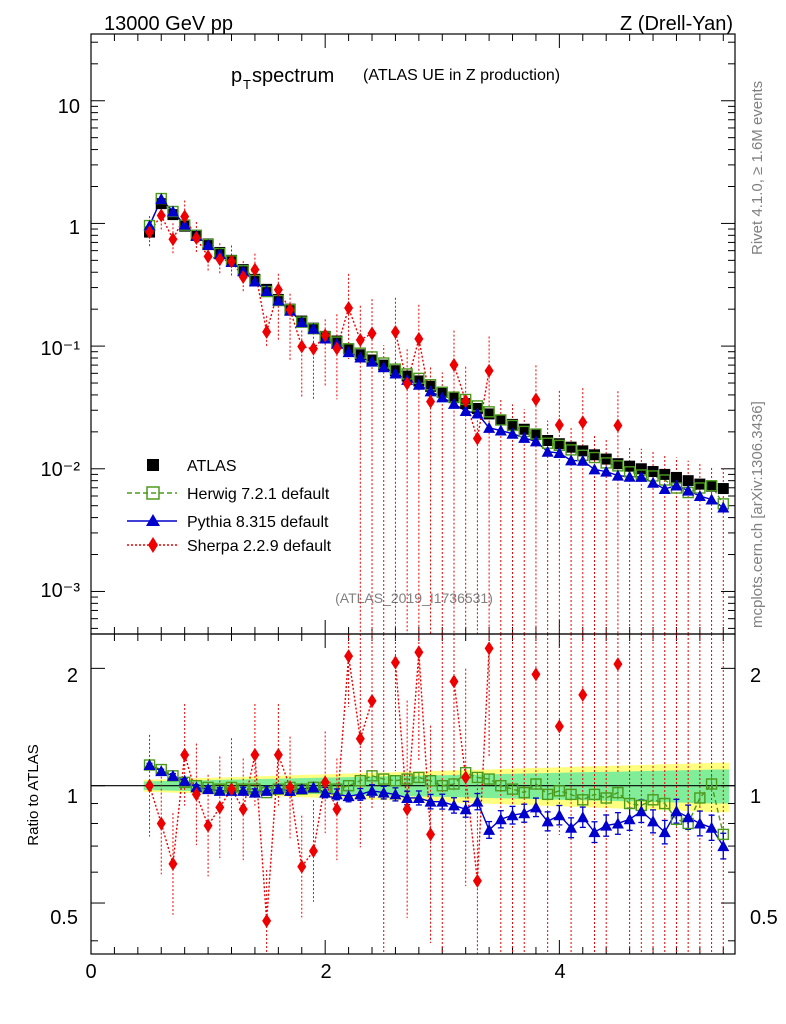  What do you see at coordinates (676, 24) in the screenshot?
I see `process-label: Z (Drell-Yan)` at bounding box center [676, 24].